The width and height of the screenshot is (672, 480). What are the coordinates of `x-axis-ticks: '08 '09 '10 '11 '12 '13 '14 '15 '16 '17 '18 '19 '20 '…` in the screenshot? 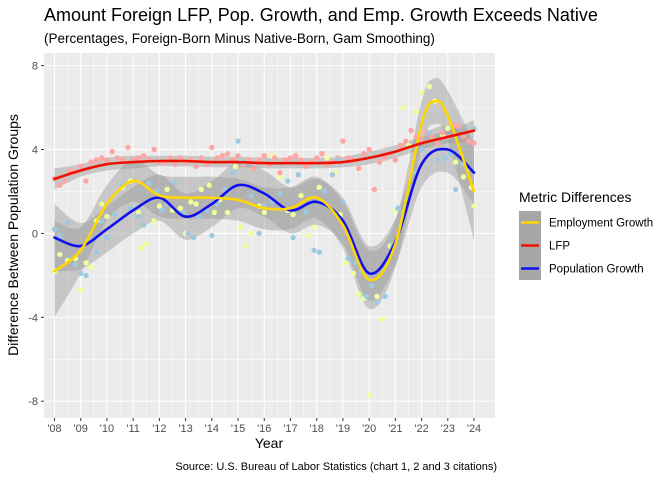 It's located at (264, 426).